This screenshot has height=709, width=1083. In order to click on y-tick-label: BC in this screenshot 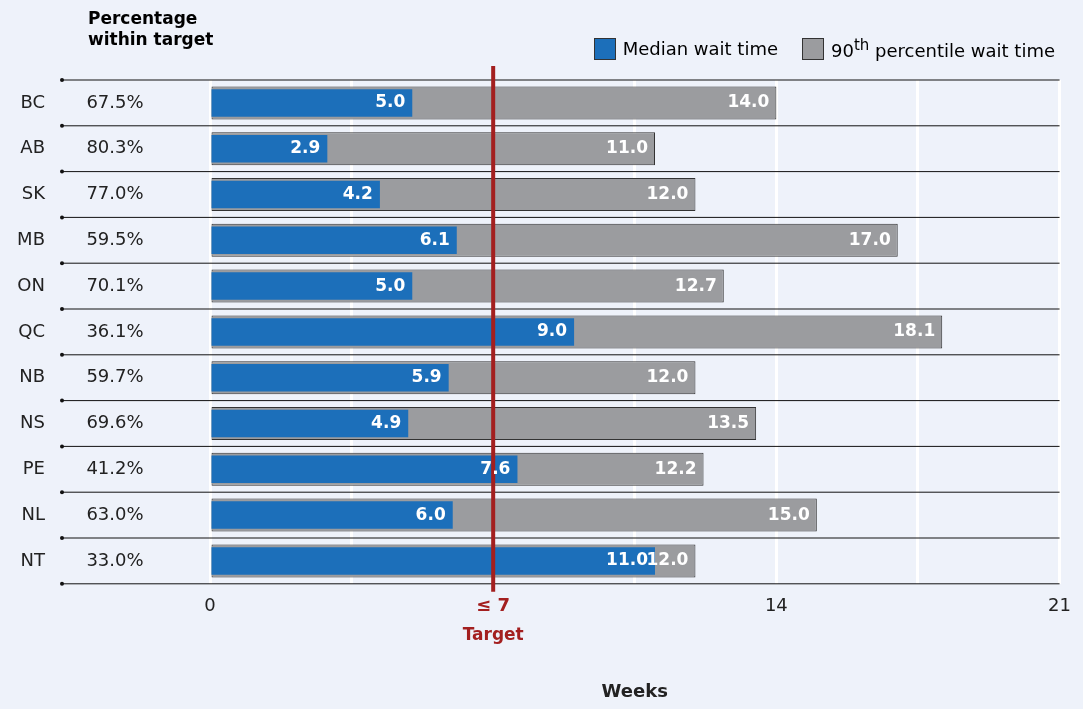, I will do `click(32, 101)`.